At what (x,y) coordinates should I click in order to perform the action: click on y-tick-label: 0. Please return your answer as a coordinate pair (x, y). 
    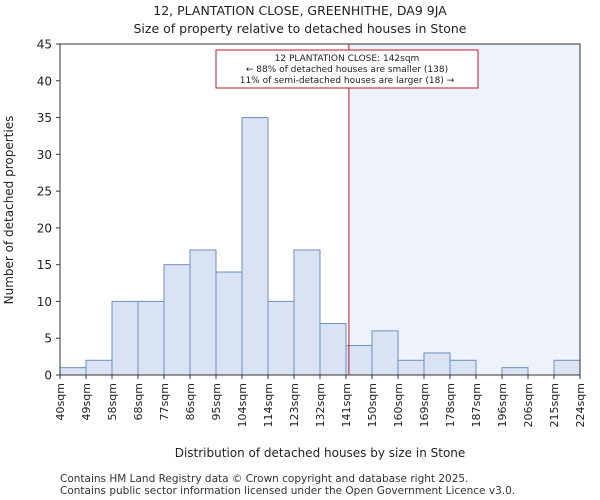
    Looking at the image, I should click on (48, 376).